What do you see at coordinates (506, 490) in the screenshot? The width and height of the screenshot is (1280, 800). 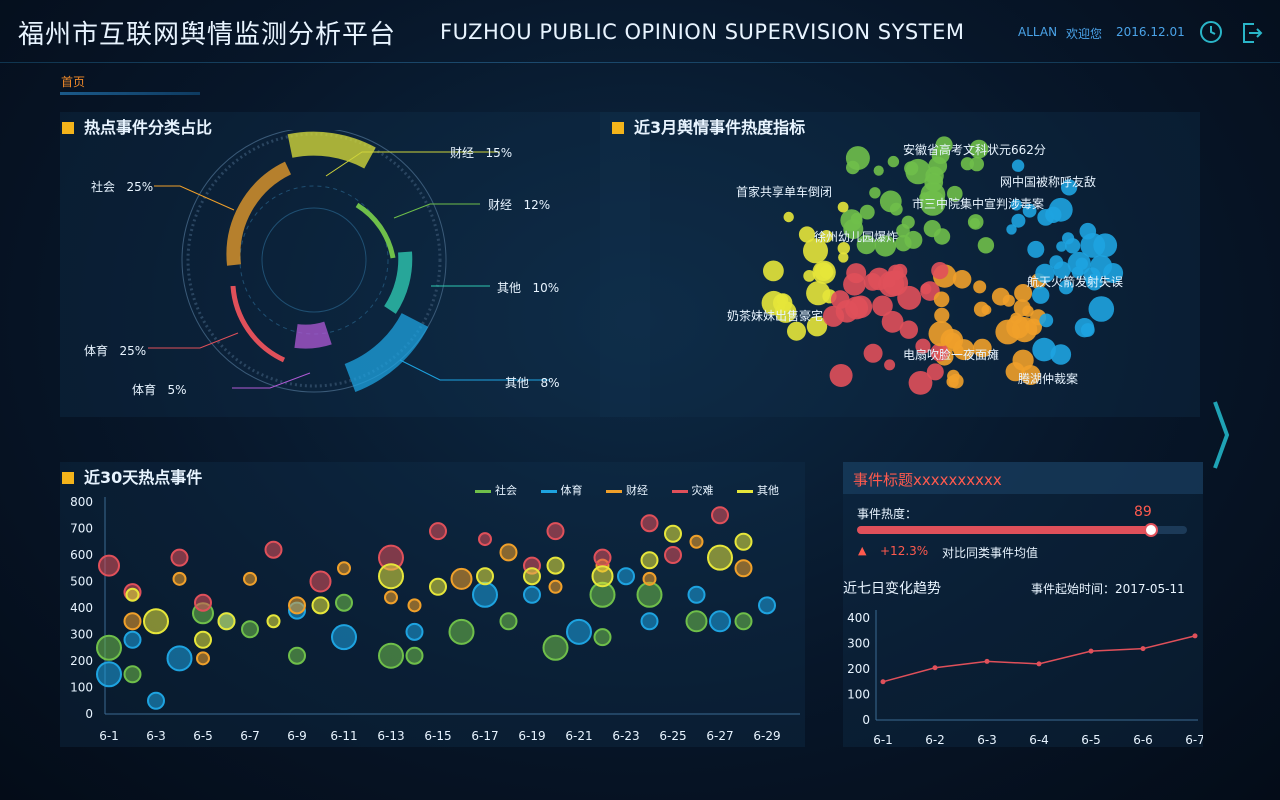 I see `legend-label: 社会` at bounding box center [506, 490].